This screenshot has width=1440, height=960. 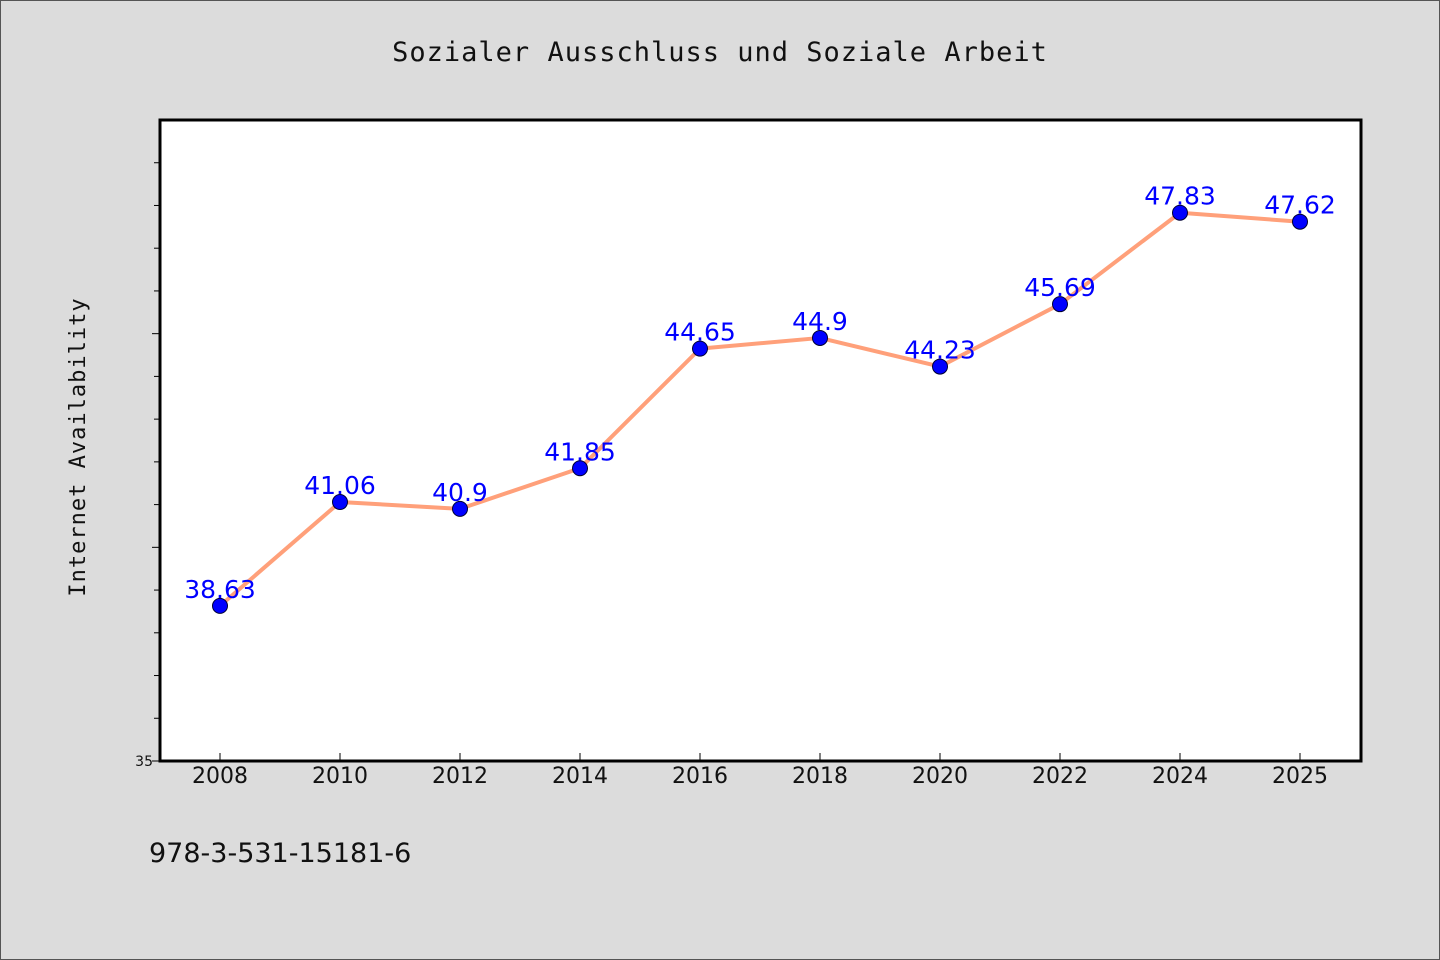 What do you see at coordinates (720, 52) in the screenshot?
I see `chart-title: Sozialer Ausschluss und Soziale Arbeit` at bounding box center [720, 52].